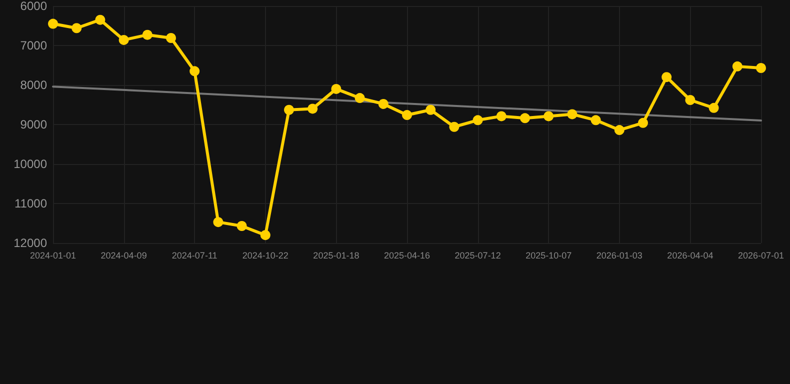 The width and height of the screenshot is (790, 384). What do you see at coordinates (195, 255) in the screenshot?
I see `x-tick-label: 2024-07-11` at bounding box center [195, 255].